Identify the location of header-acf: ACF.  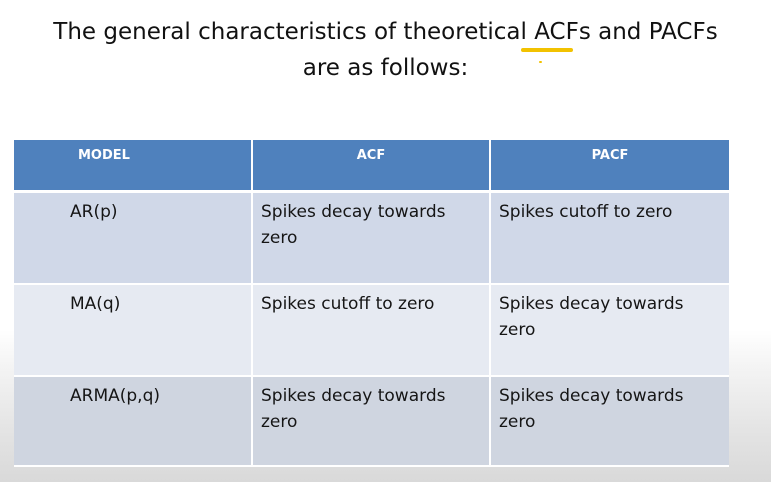
(371, 166).